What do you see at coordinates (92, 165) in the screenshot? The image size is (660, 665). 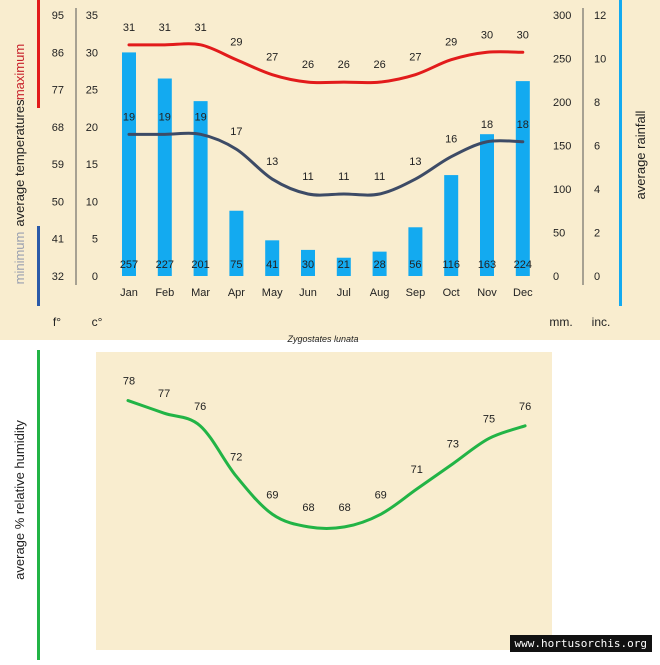 I see `celsius-tick-15: 15` at bounding box center [92, 165].